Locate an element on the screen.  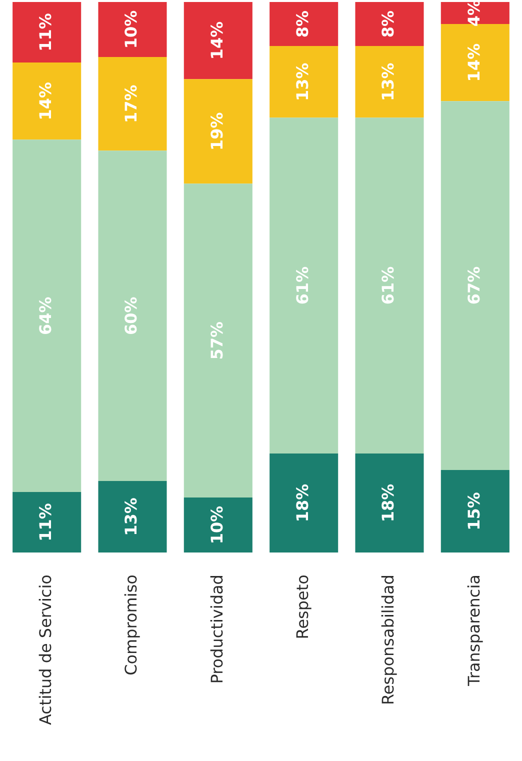
x-tick-label: Responsabilidad is located at coordinates (388, 639).